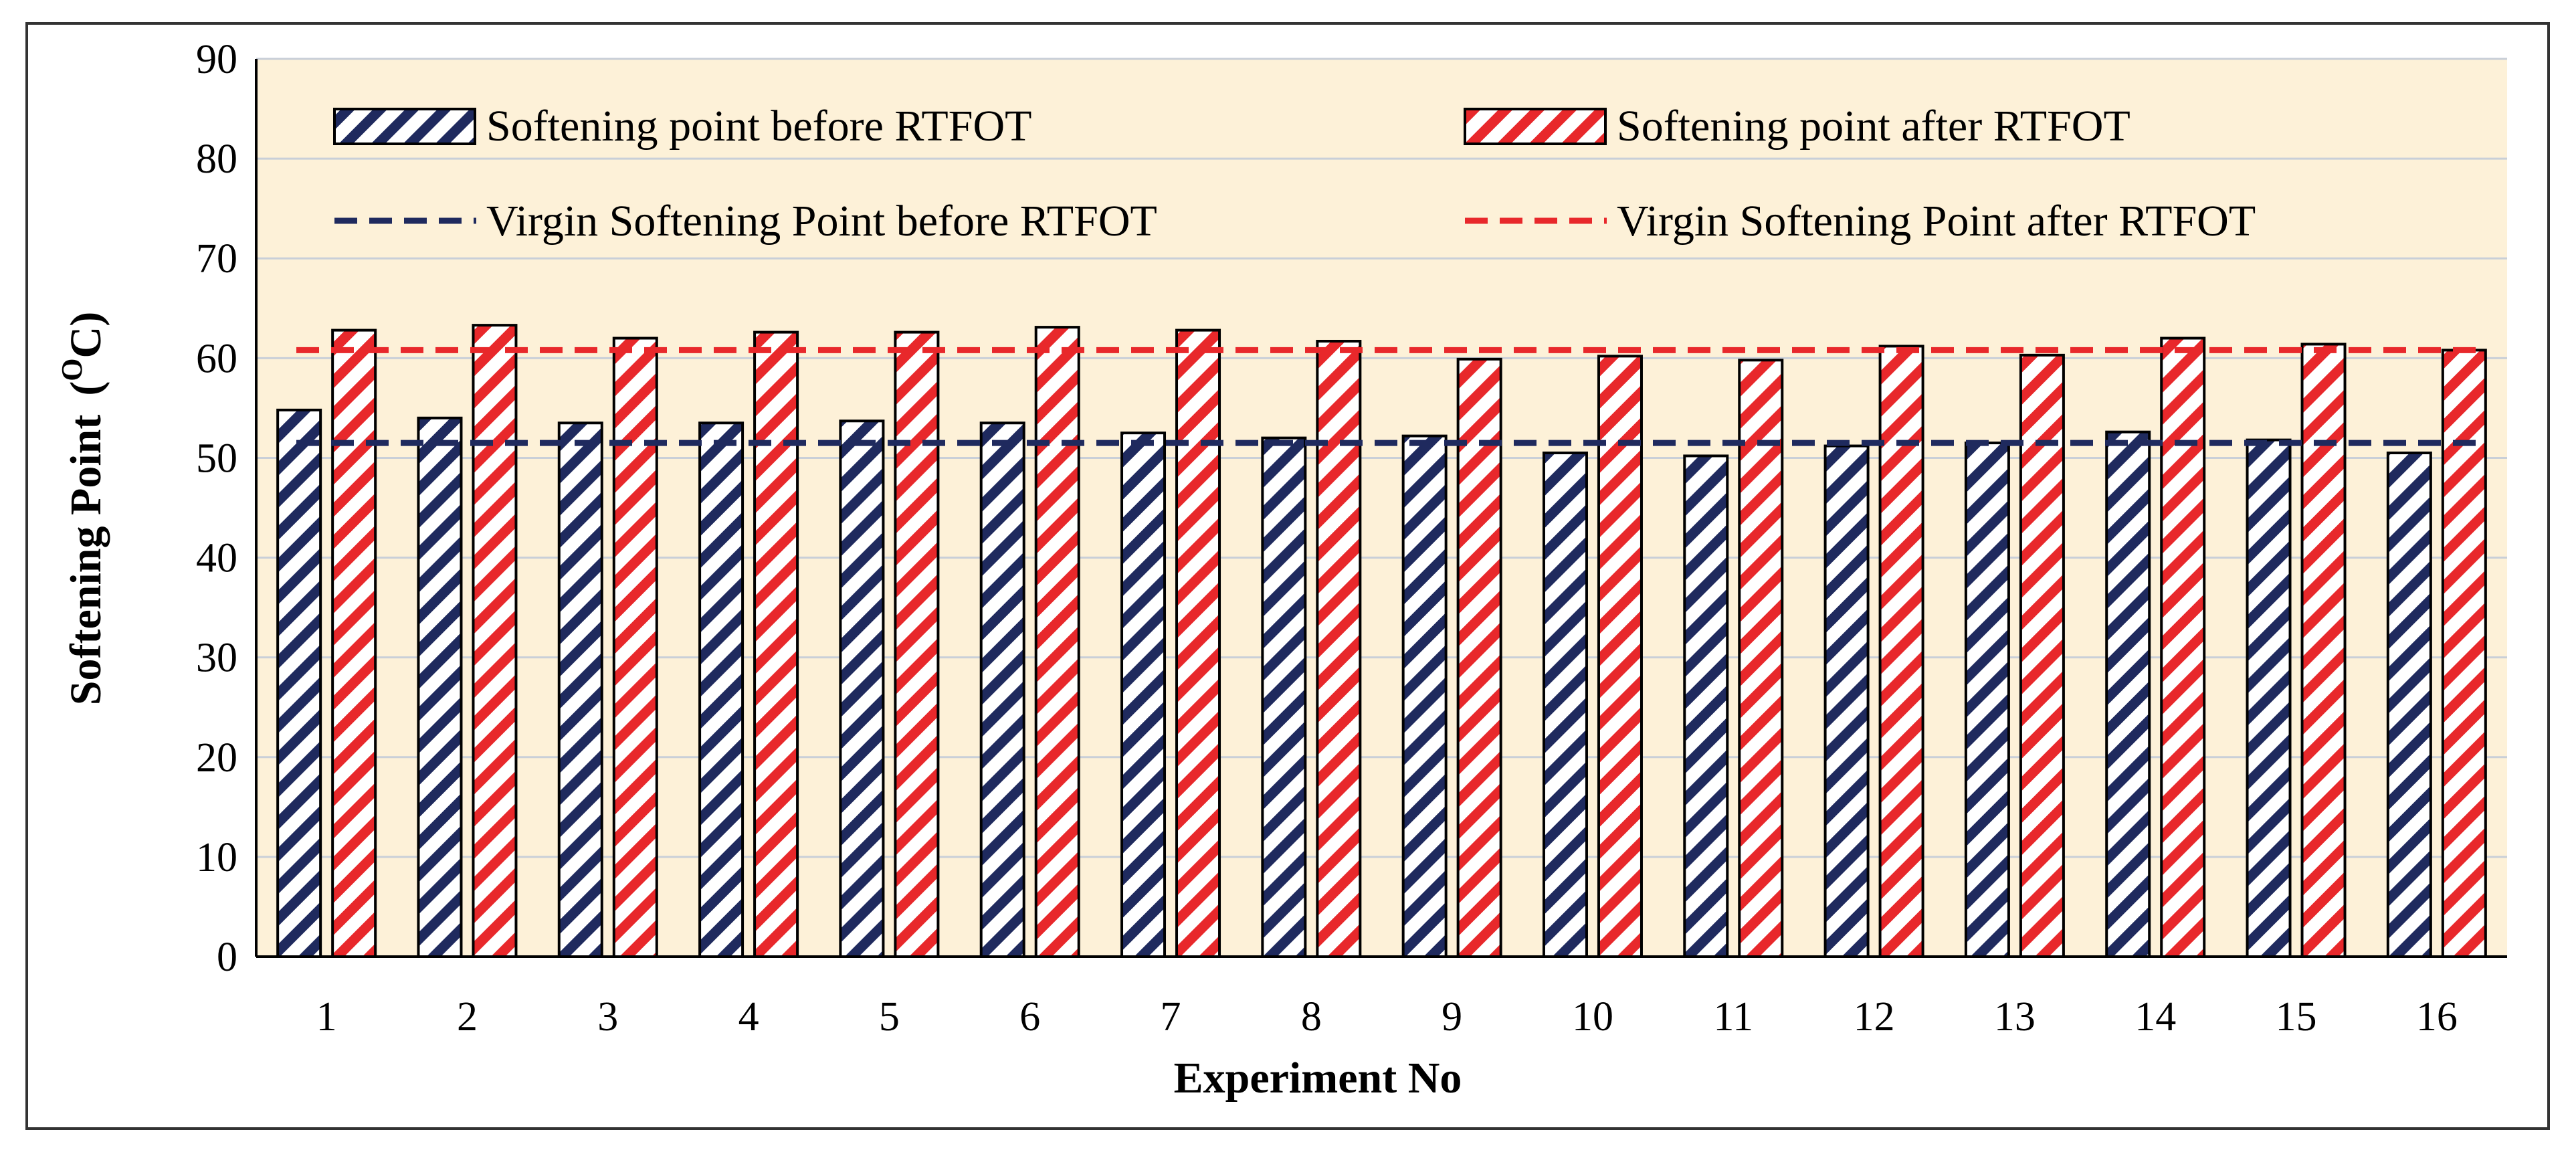 The image size is (2576, 1150). I want to click on x-tick-label: 6, so click(1029, 1017).